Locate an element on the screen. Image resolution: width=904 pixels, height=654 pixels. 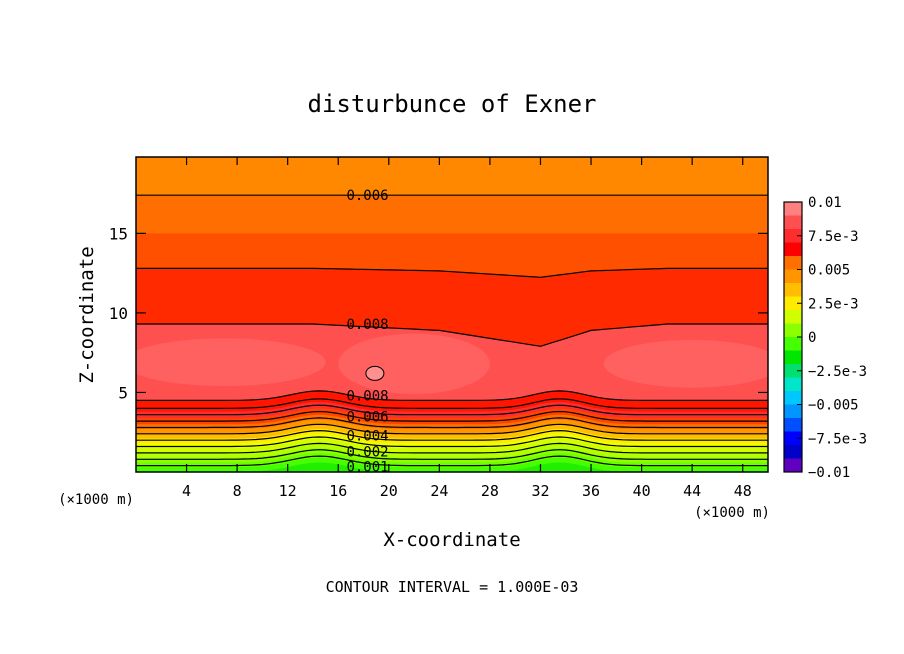
x-tick-label: 4 is located at coordinates (186, 491).